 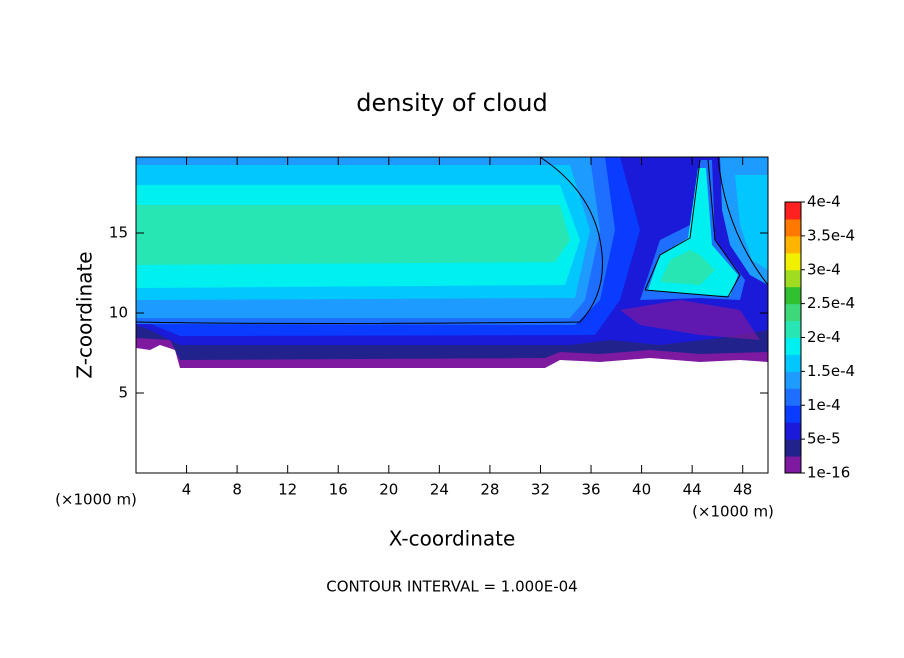 What do you see at coordinates (287, 490) in the screenshot?
I see `x-tick-label: 12` at bounding box center [287, 490].